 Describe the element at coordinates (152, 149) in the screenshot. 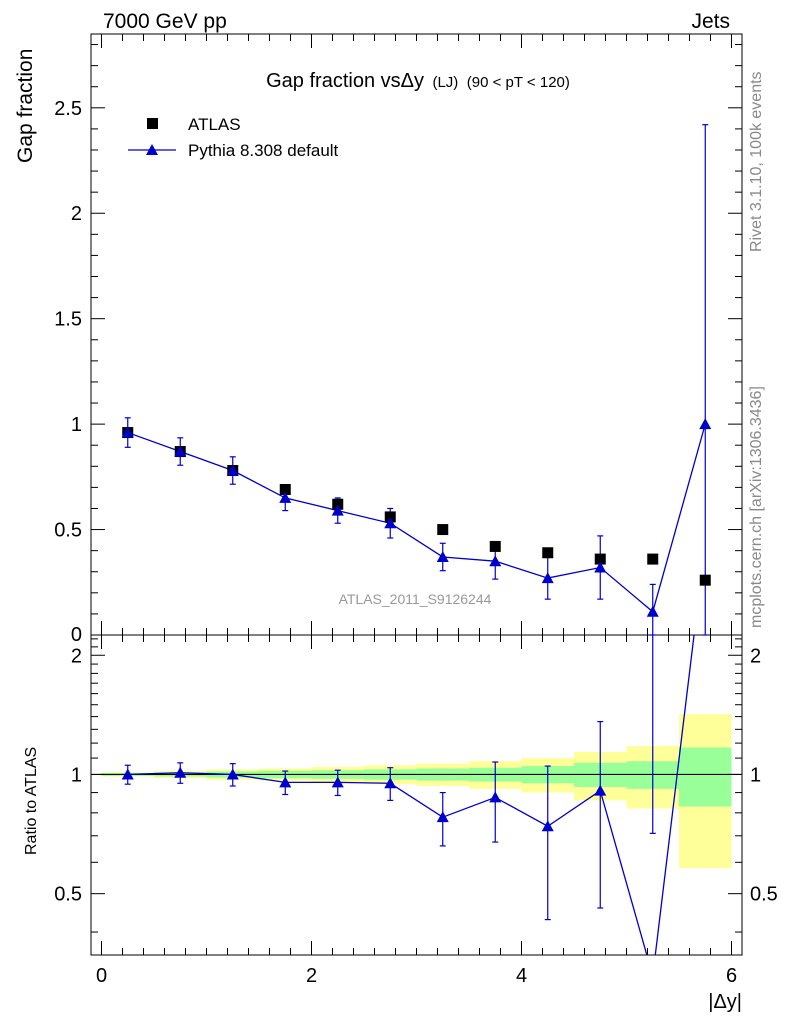

I see `legend-pythia-marker` at that location.